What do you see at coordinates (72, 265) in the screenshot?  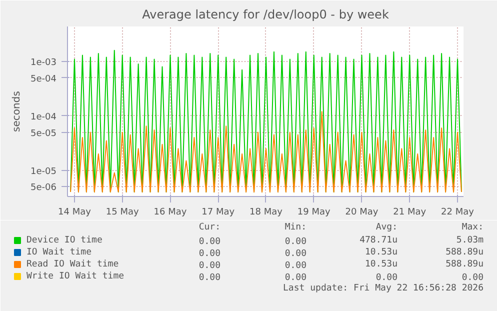 I see `legend-label: Read IO Wait time` at bounding box center [72, 265].